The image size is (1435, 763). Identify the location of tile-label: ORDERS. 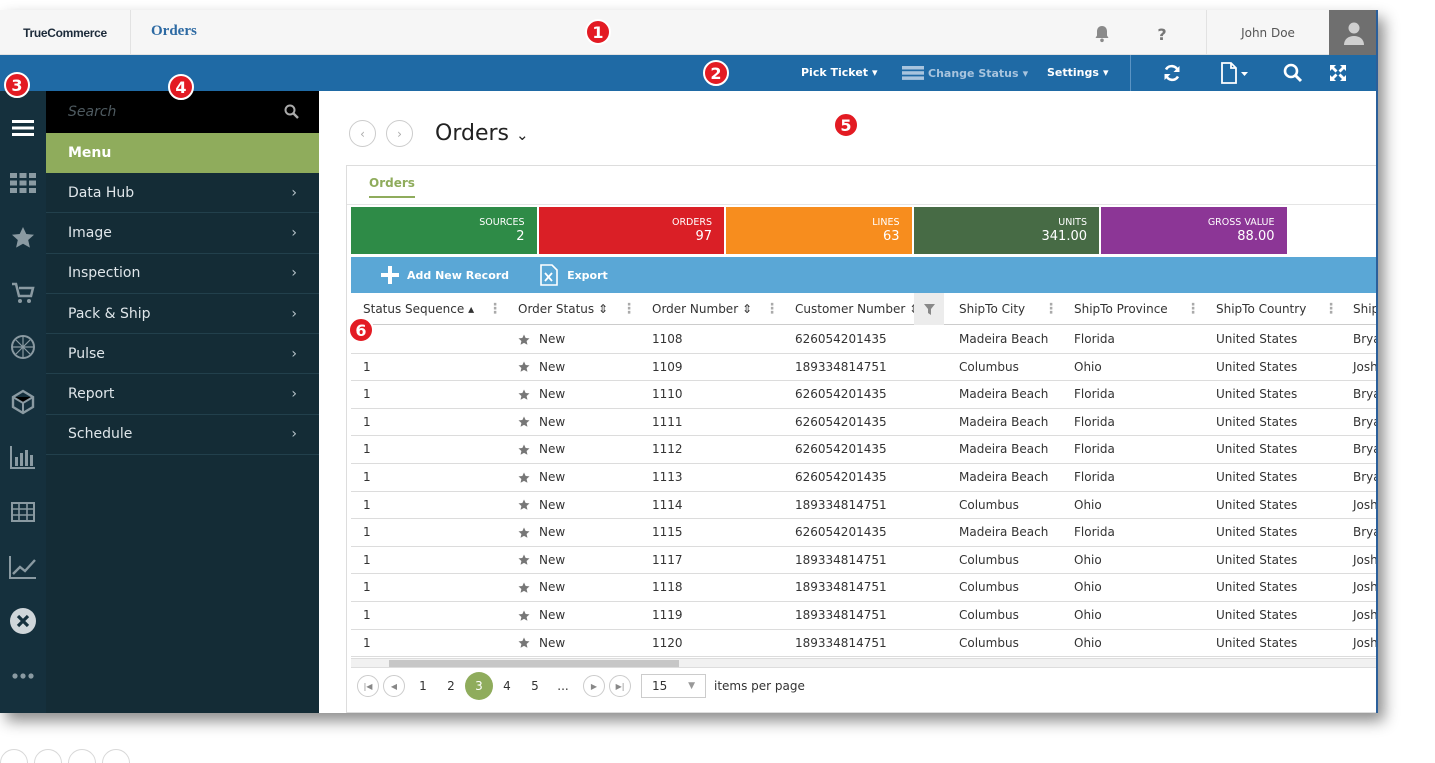
(691, 222).